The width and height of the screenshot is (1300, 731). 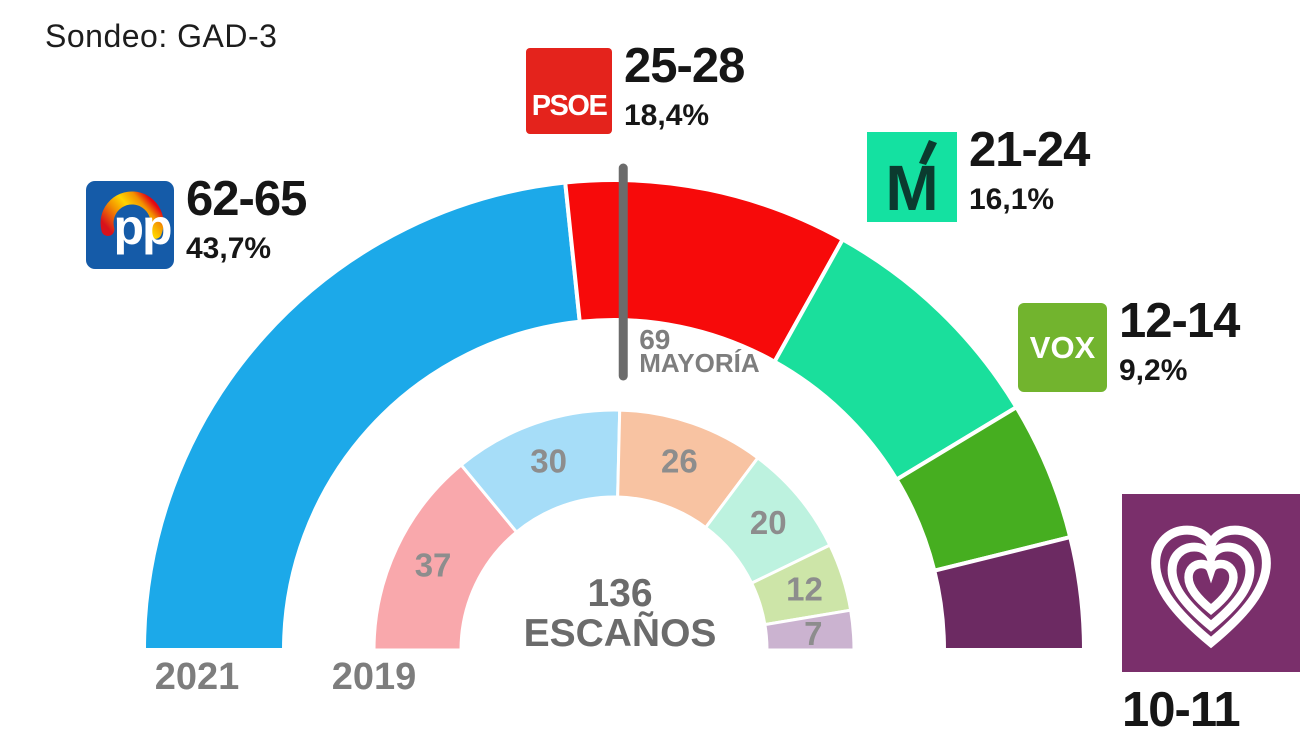 I want to click on vox-logo-icon: VOX, so click(x=1062, y=347).